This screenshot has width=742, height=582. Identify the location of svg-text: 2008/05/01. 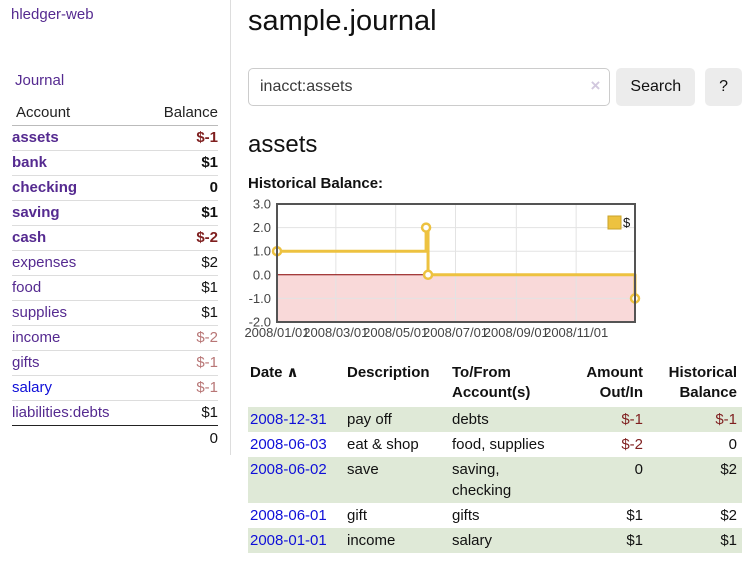
(395, 332).